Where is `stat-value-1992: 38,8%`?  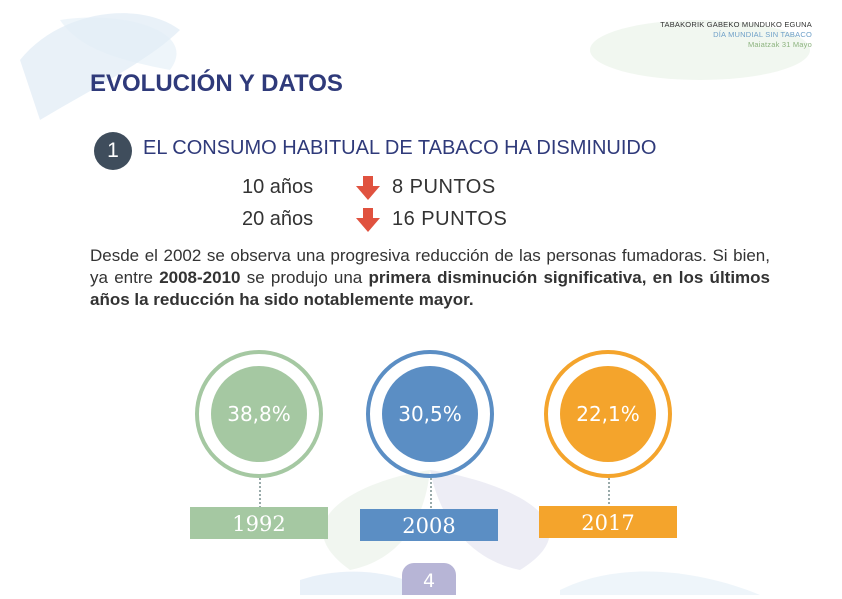 stat-value-1992: 38,8% is located at coordinates (259, 414).